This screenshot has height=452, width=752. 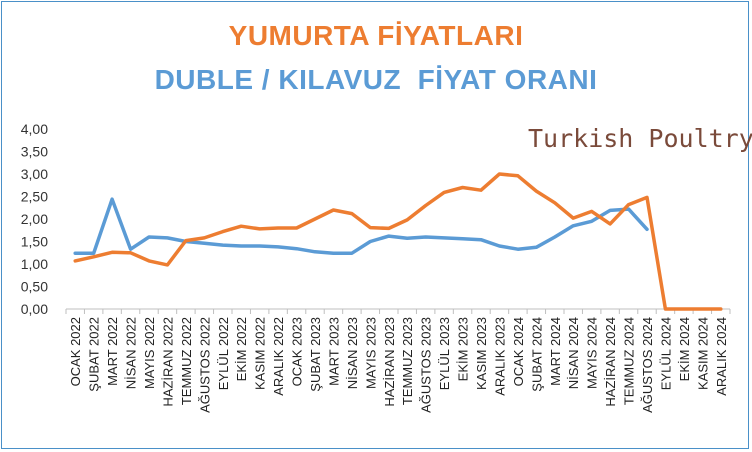 I want to click on x-tick-label: EYLÜL 2022, so click(x=223, y=353).